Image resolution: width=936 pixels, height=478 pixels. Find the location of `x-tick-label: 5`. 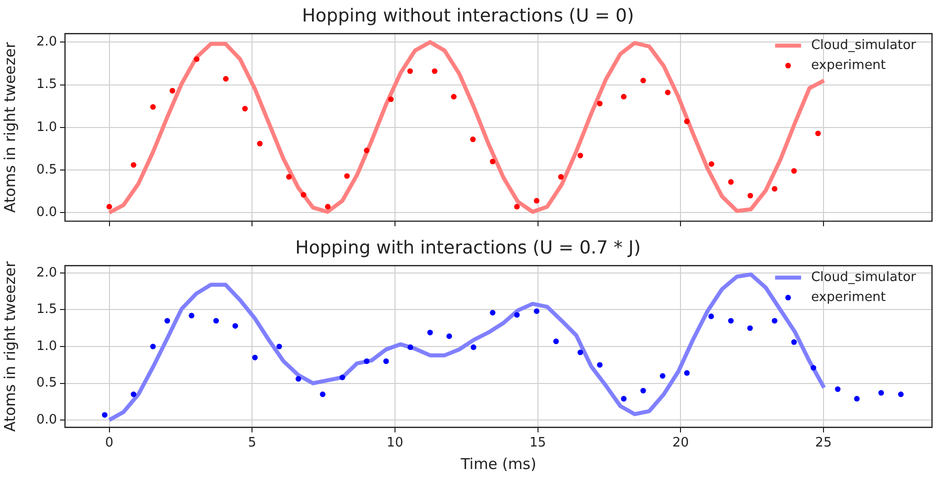

x-tick-label: 5 is located at coordinates (252, 443).